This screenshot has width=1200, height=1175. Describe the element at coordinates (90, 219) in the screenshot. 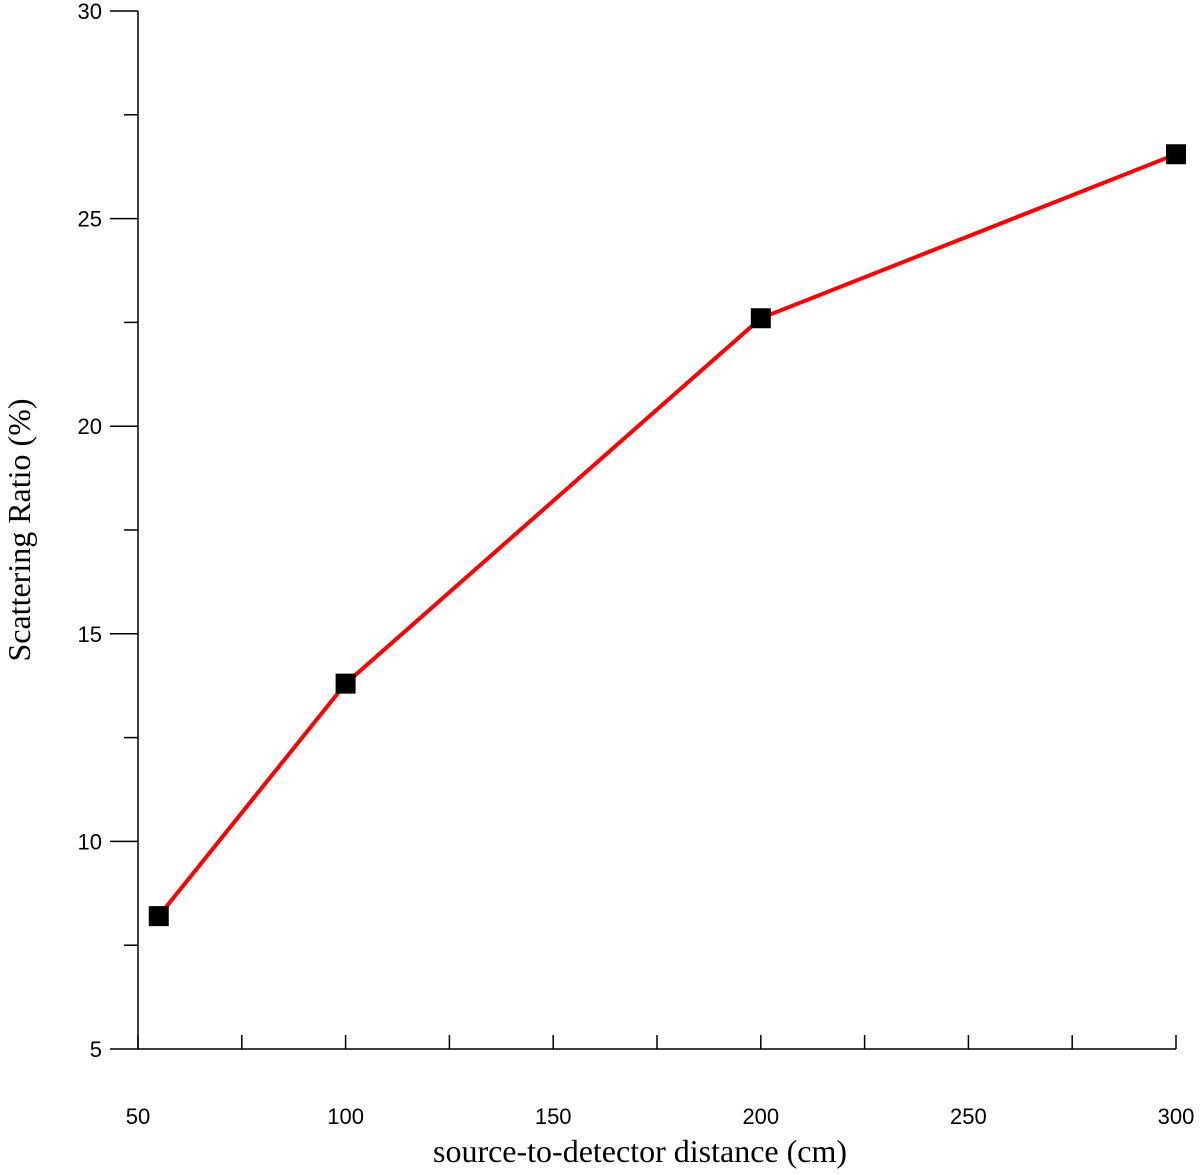

I see `y-tick-label: 25` at that location.